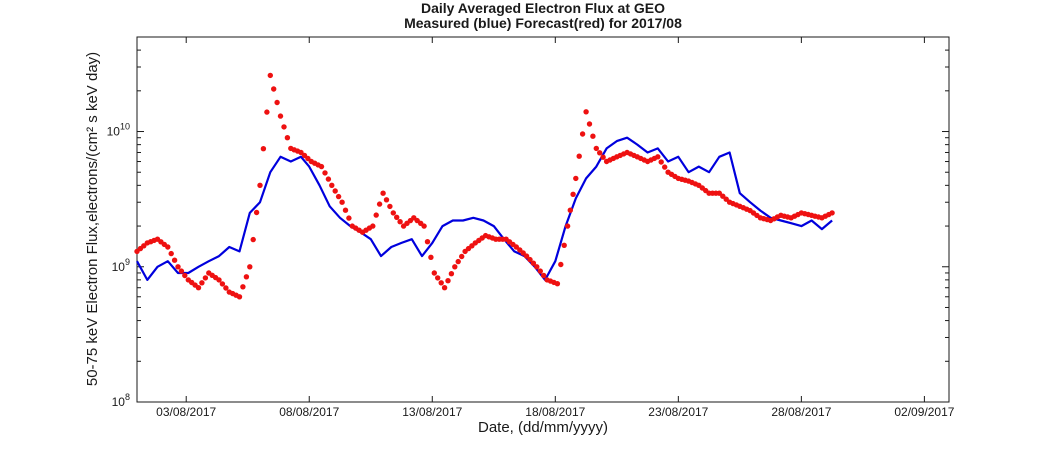 This screenshot has width=1050, height=450. Describe the element at coordinates (121, 400) in the screenshot. I see `y-tick-label: 10⁸` at that location.